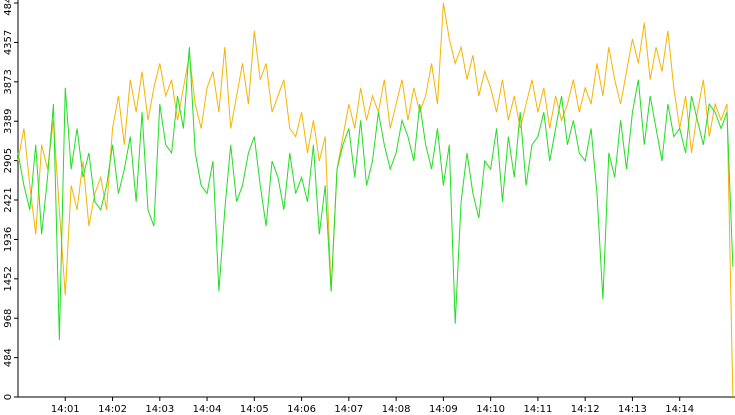 This screenshot has height=415, width=735. Describe the element at coordinates (8, 121) in the screenshot. I see `y-tick-label: 3389` at that location.